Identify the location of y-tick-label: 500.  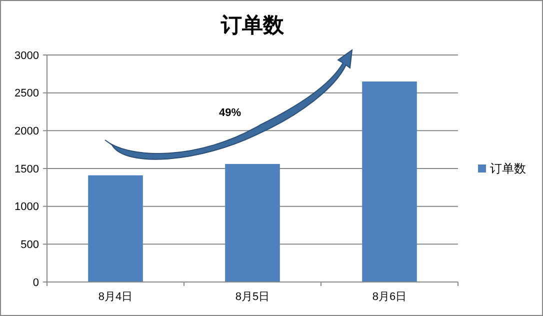
(29, 245).